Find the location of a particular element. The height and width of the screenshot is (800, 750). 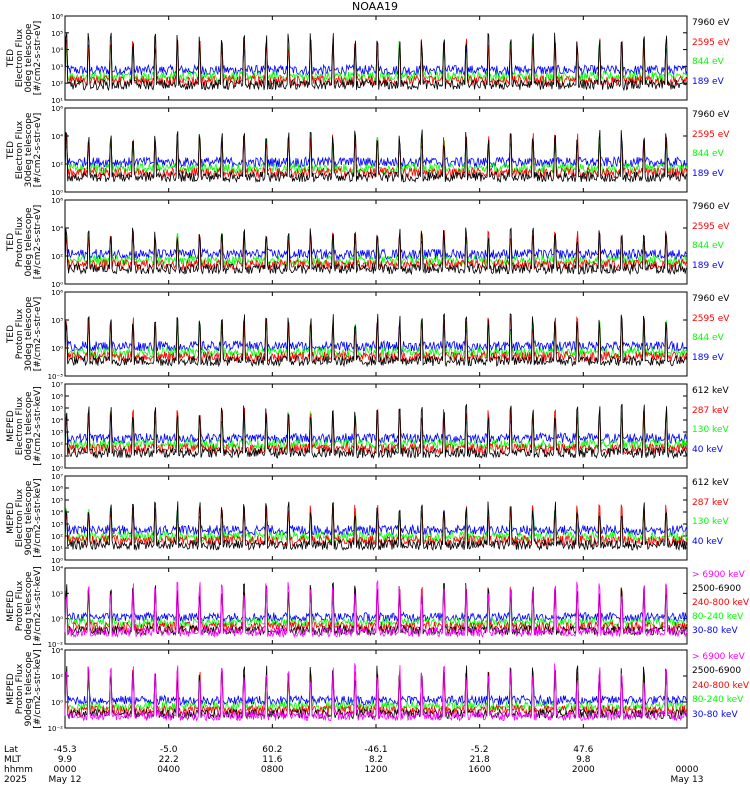

footer-row-label: Lat is located at coordinates (11, 750).